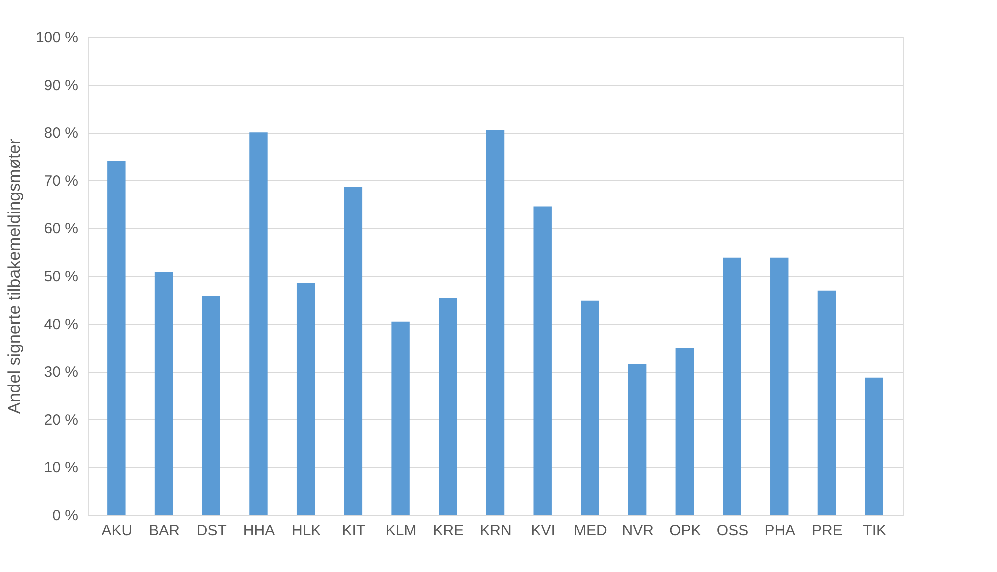  I want to click on x-tick-label: HLK, so click(307, 531).